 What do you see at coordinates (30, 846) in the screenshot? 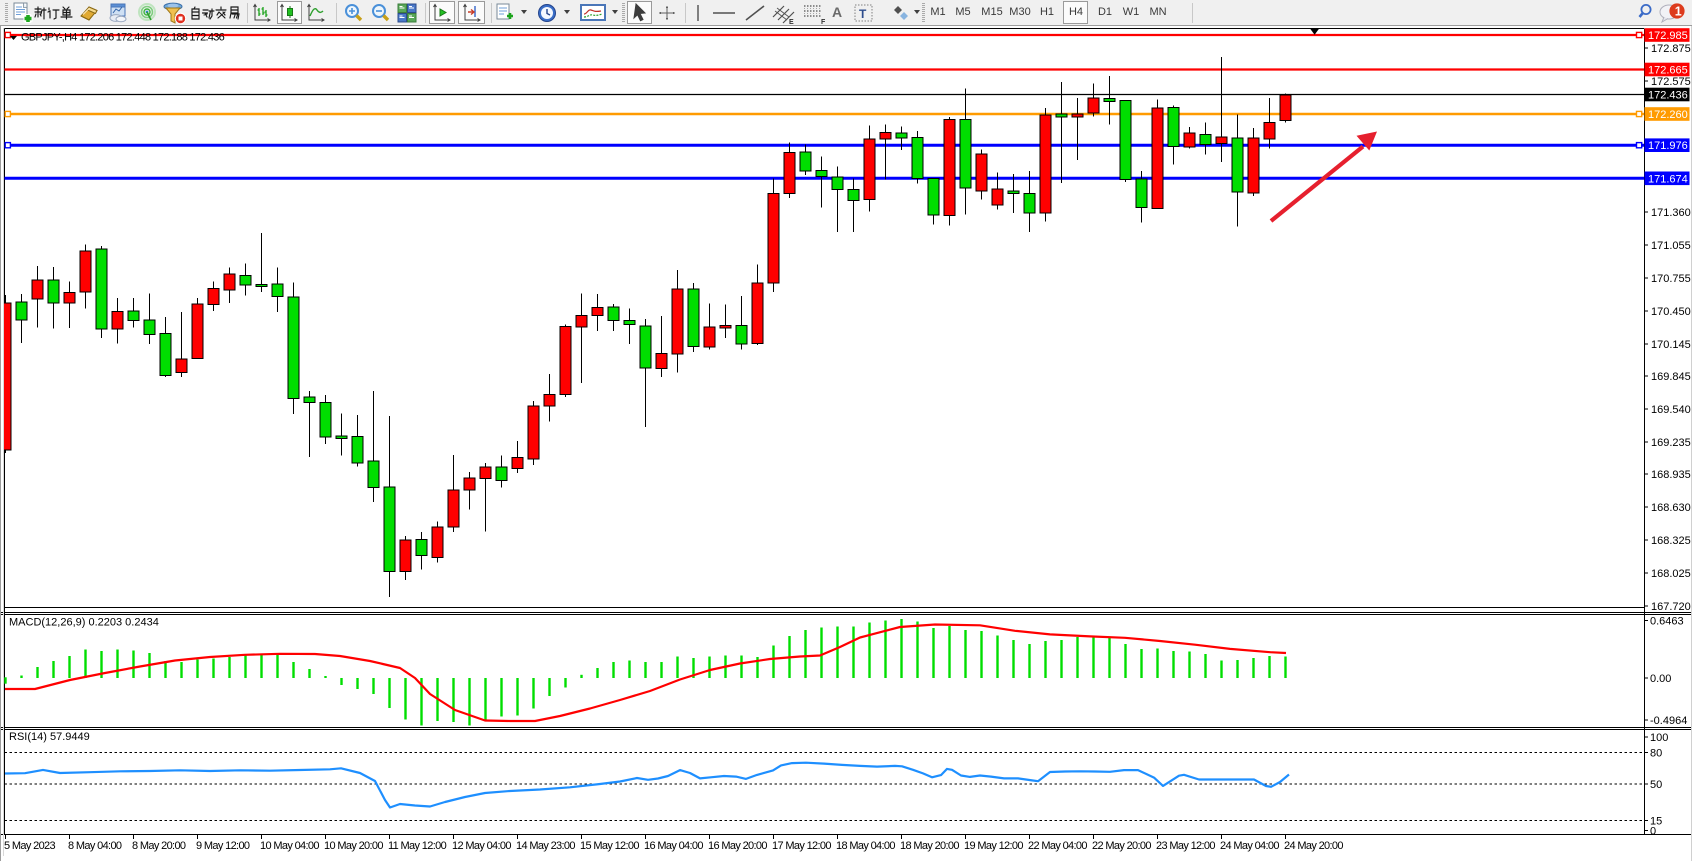
I see `svg-text: 5 May 2023` at bounding box center [30, 846].